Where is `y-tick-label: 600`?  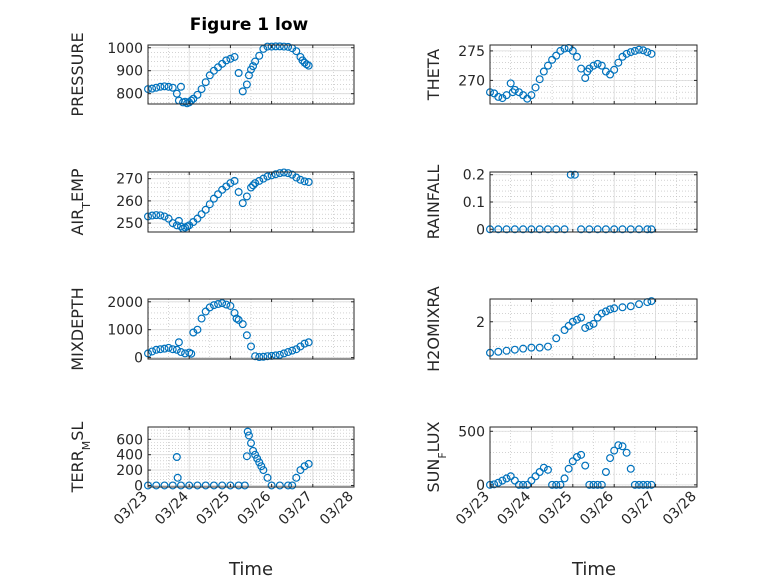
y-tick-label: 600 is located at coordinates (129, 440).